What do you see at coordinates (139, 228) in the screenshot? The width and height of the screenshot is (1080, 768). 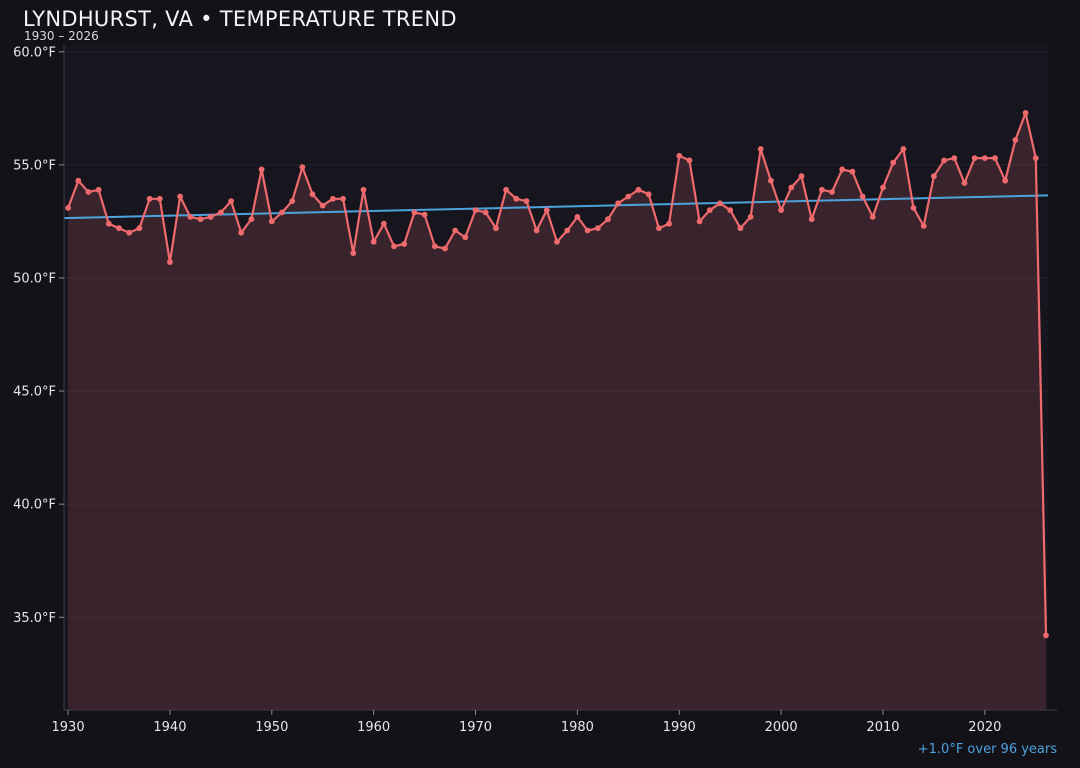 I see `data-point-marker-1937` at bounding box center [139, 228].